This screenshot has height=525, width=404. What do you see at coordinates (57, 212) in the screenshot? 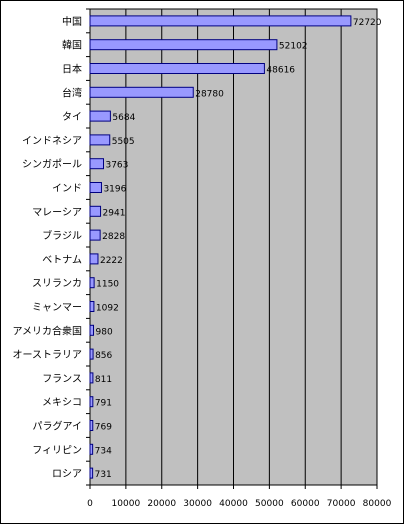
I see `category-label: マレーシア` at bounding box center [57, 212].